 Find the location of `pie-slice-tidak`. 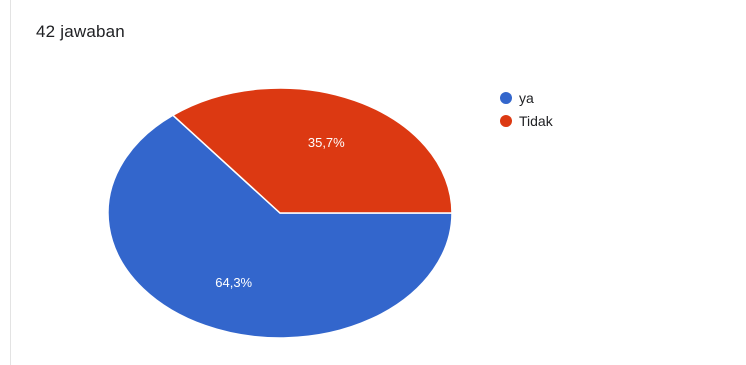

pie-slice-tidak is located at coordinates (312, 150).